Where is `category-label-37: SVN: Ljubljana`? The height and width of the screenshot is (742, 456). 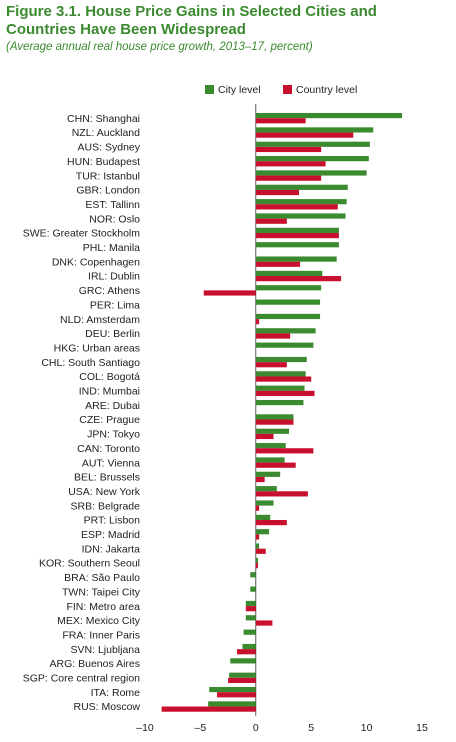
category-label-37: SVN: Ljubljana is located at coordinates (106, 650).